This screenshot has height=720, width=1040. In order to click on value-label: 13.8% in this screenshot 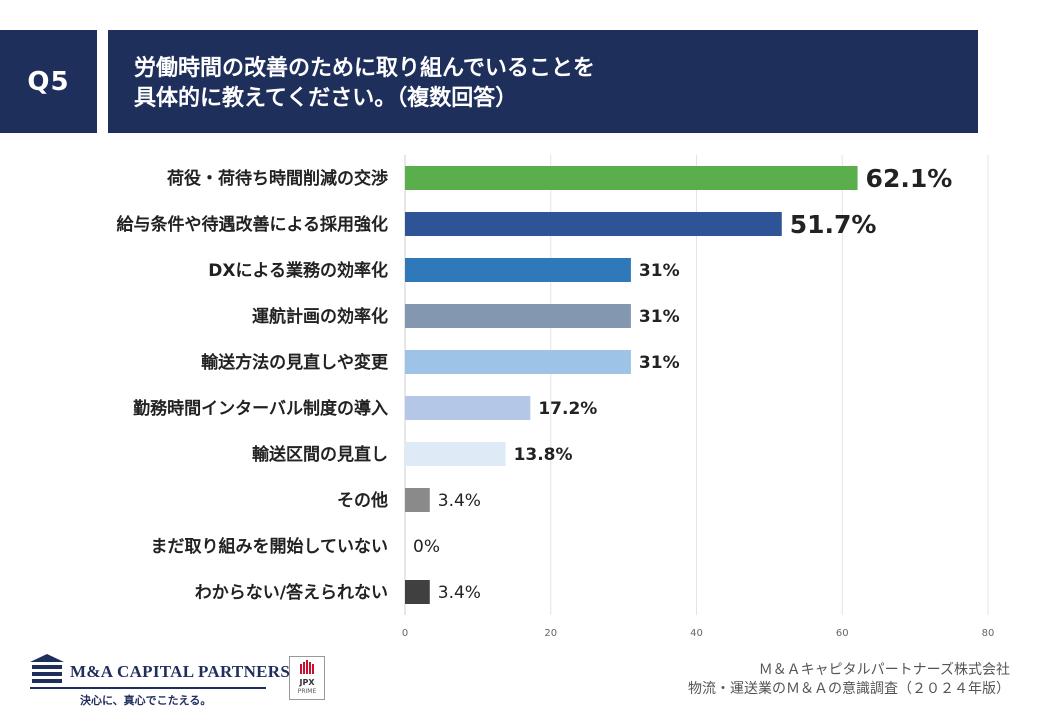, I will do `click(543, 455)`.